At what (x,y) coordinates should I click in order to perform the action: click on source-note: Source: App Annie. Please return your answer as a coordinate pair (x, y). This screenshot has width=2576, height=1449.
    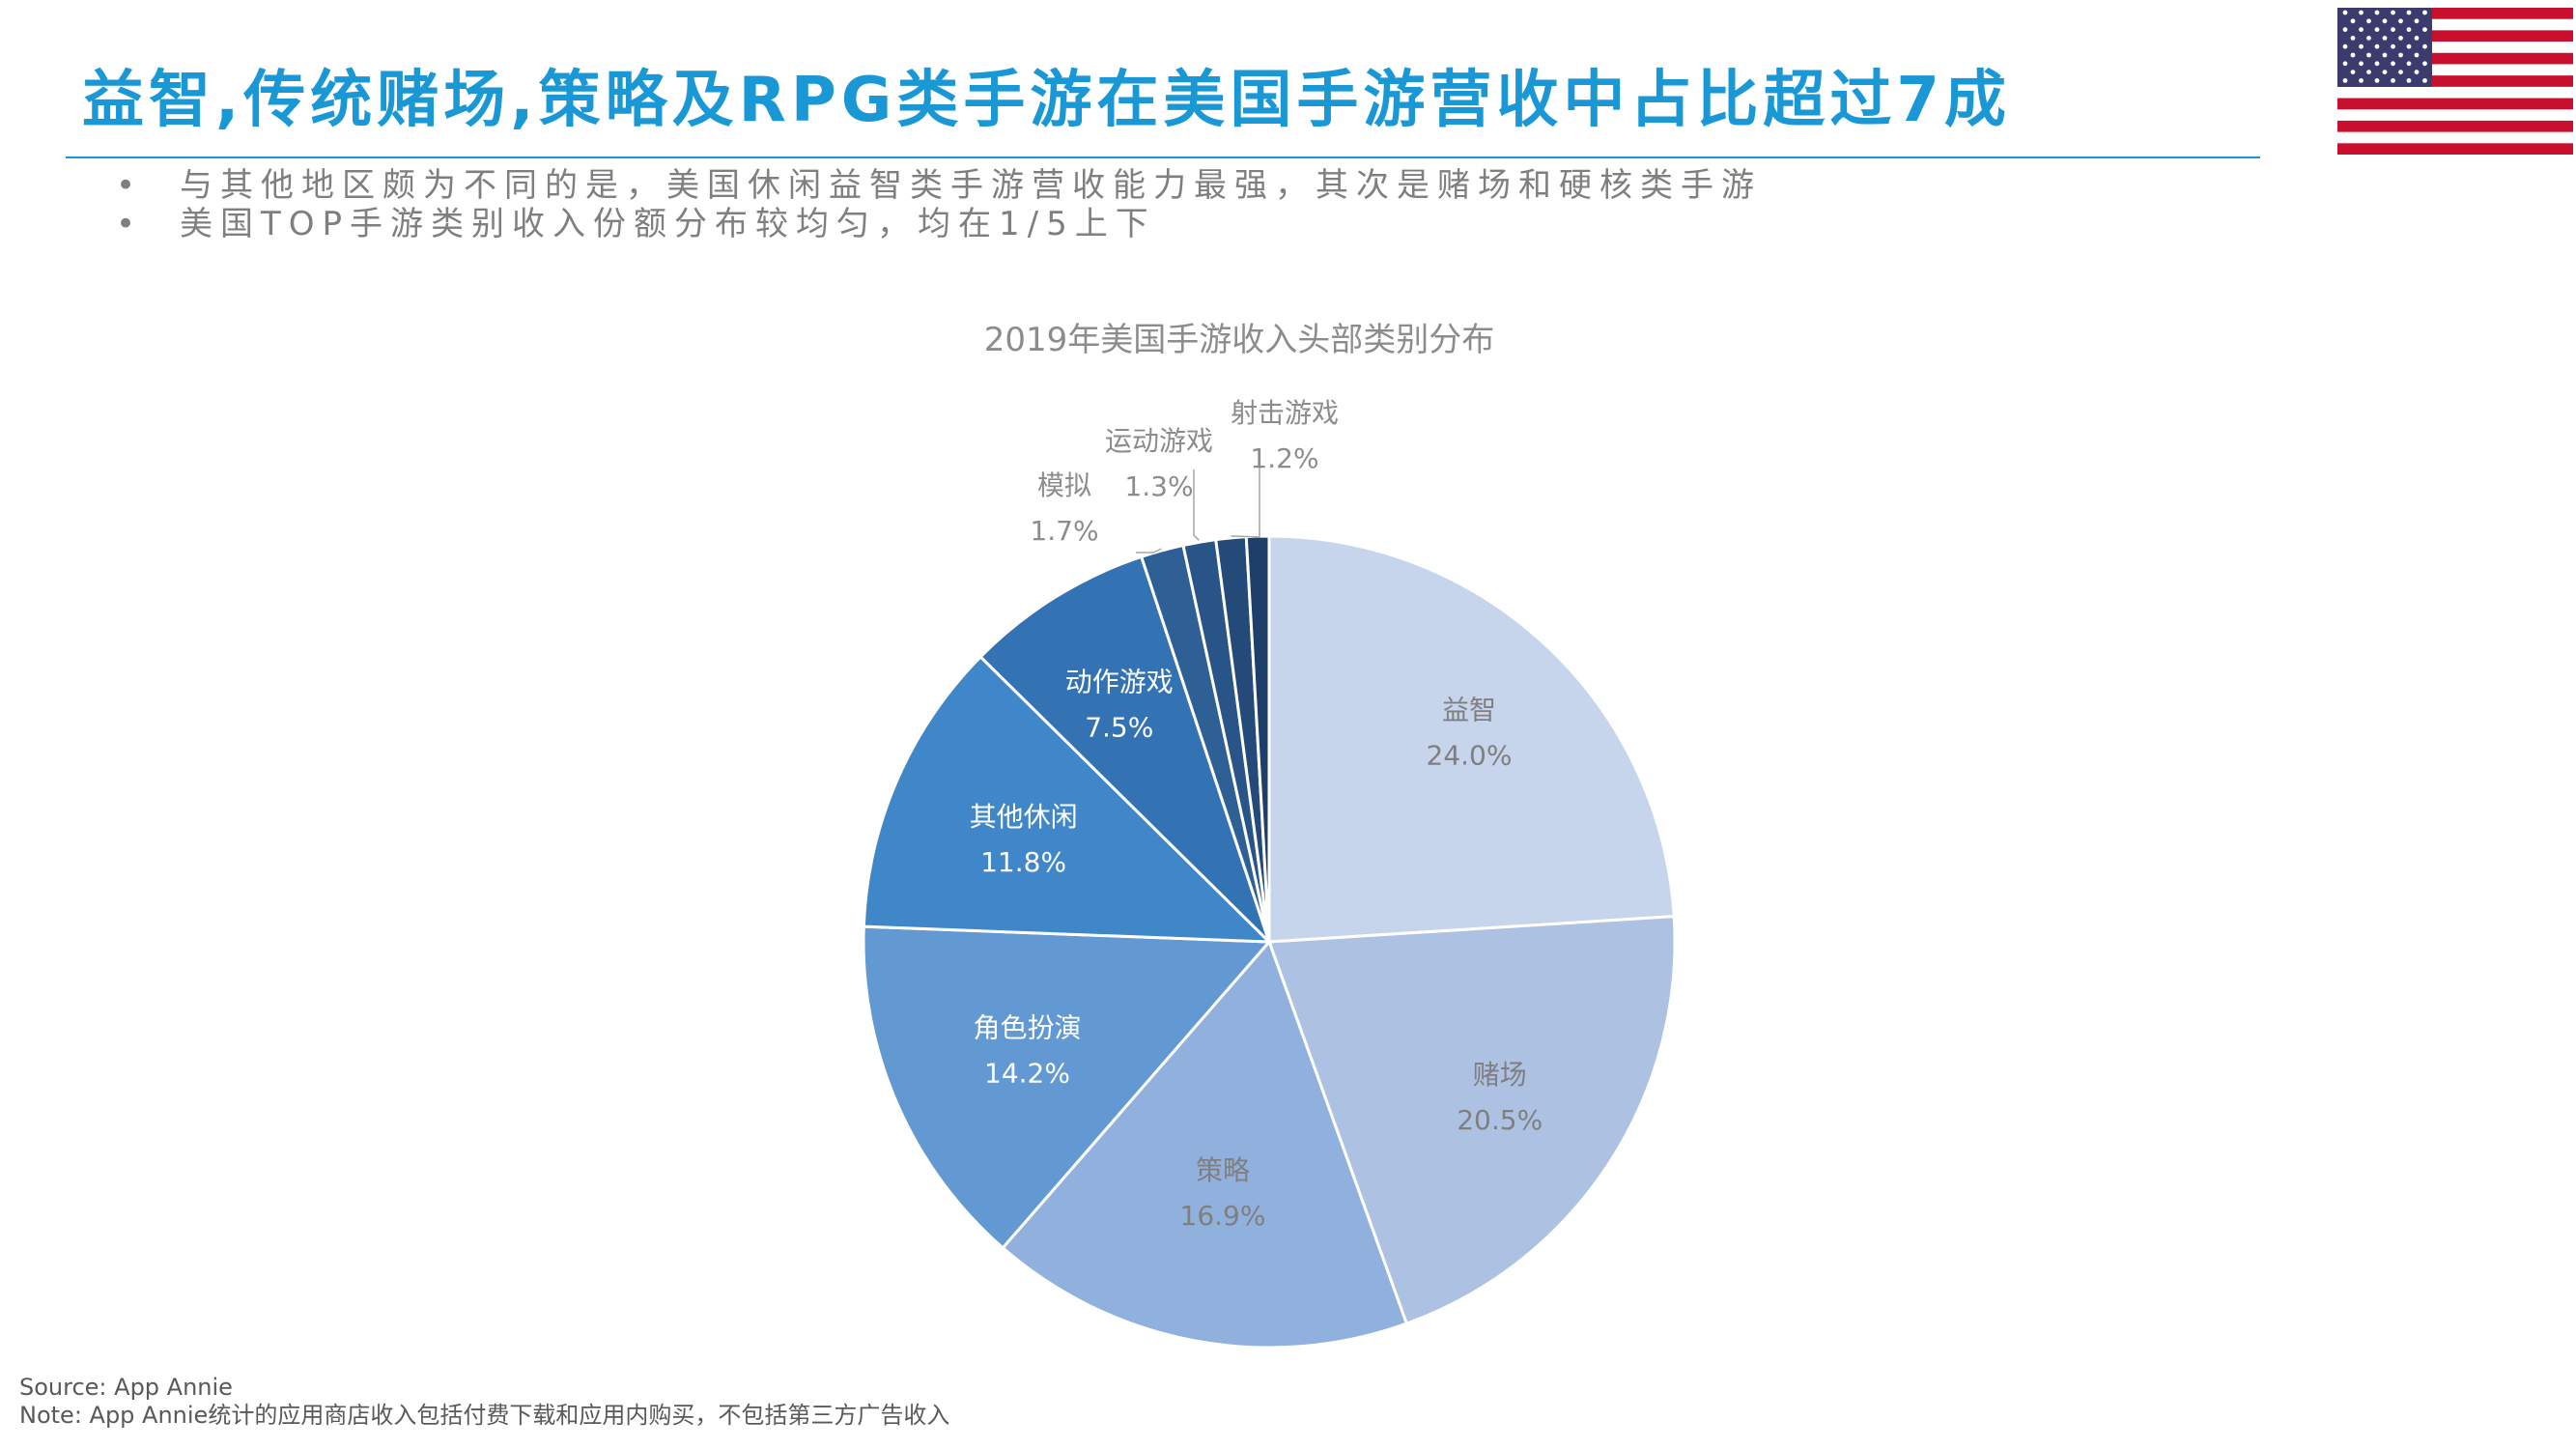
    Looking at the image, I should click on (126, 1387).